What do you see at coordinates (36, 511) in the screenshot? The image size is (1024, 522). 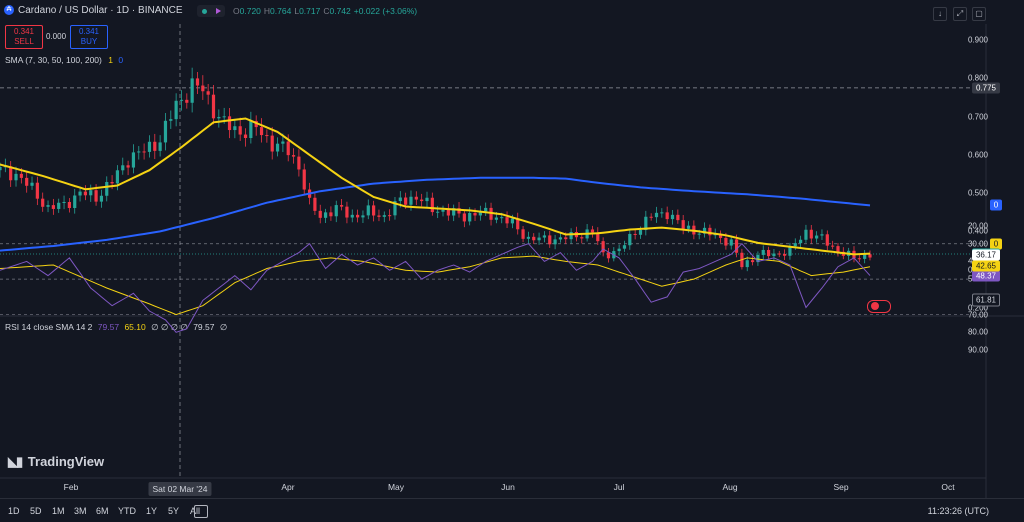 I see `range-button-5d: 5D` at bounding box center [36, 511].